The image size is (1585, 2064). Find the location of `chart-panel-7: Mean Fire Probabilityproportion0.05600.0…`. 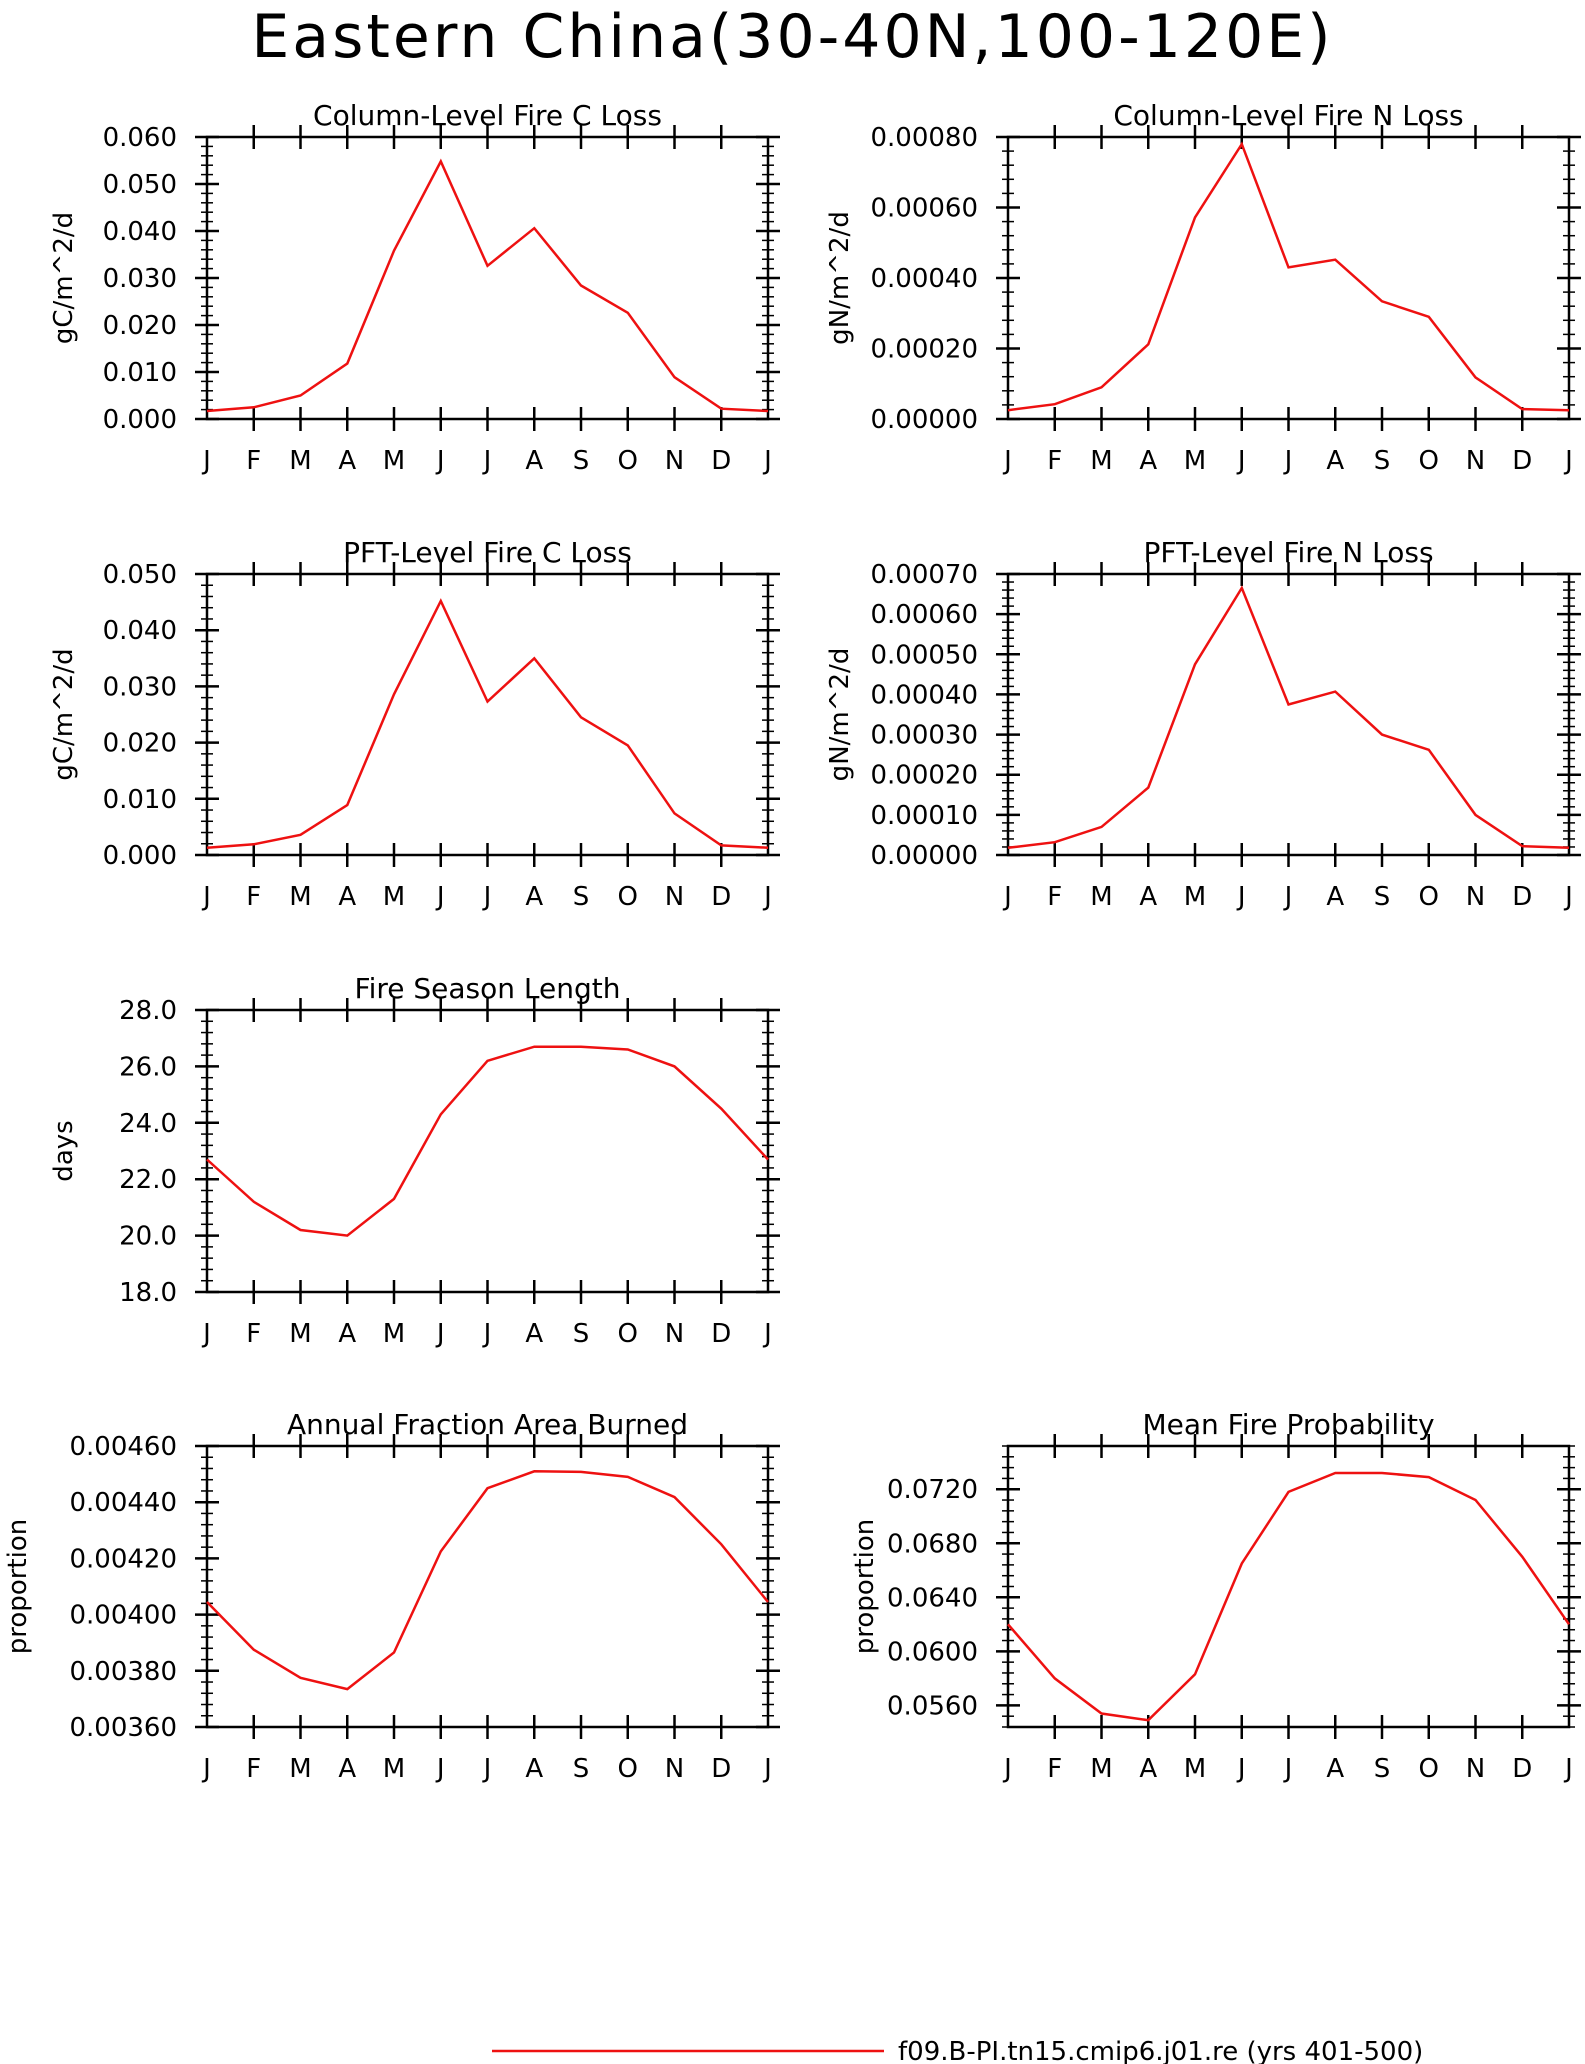

chart-panel-7: Mean Fire Probabilityproportion0.05600.0… is located at coordinates (1215, 1596).